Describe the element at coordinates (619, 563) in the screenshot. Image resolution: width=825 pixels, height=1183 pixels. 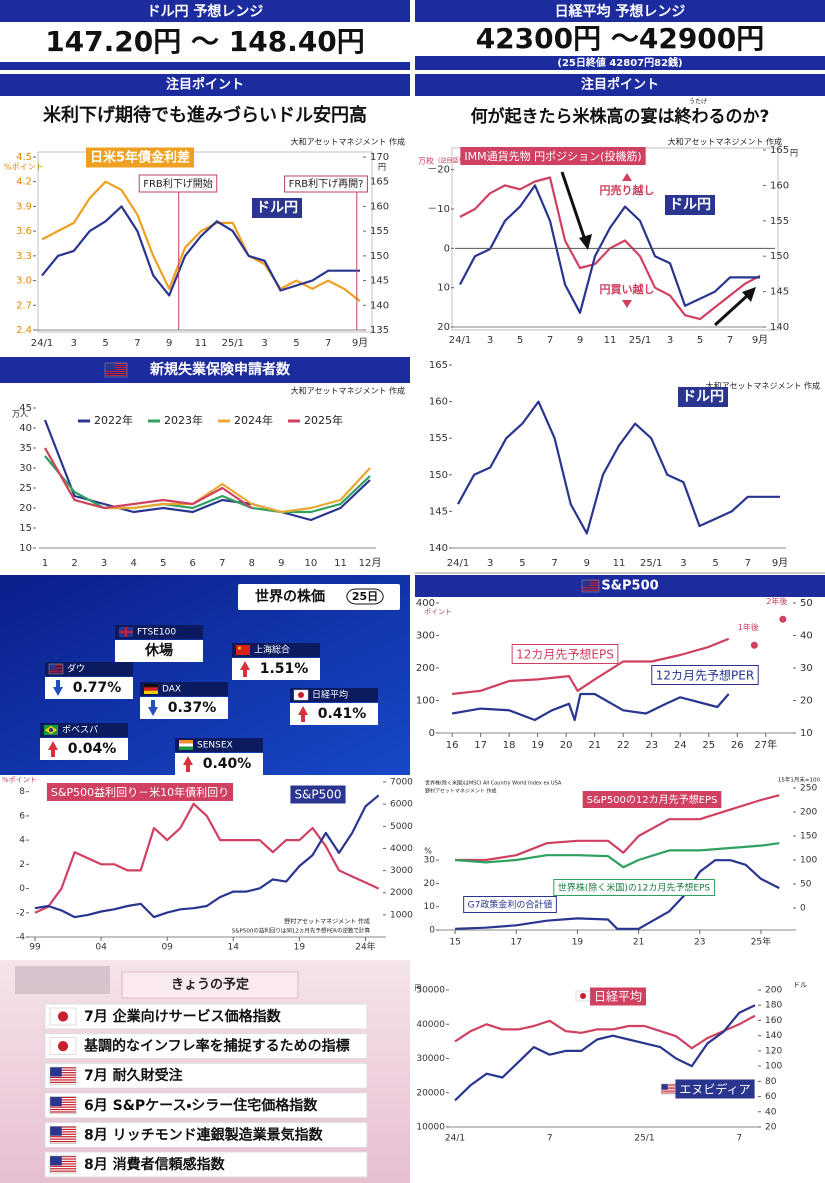
I see `x-tick-label: 11` at that location.